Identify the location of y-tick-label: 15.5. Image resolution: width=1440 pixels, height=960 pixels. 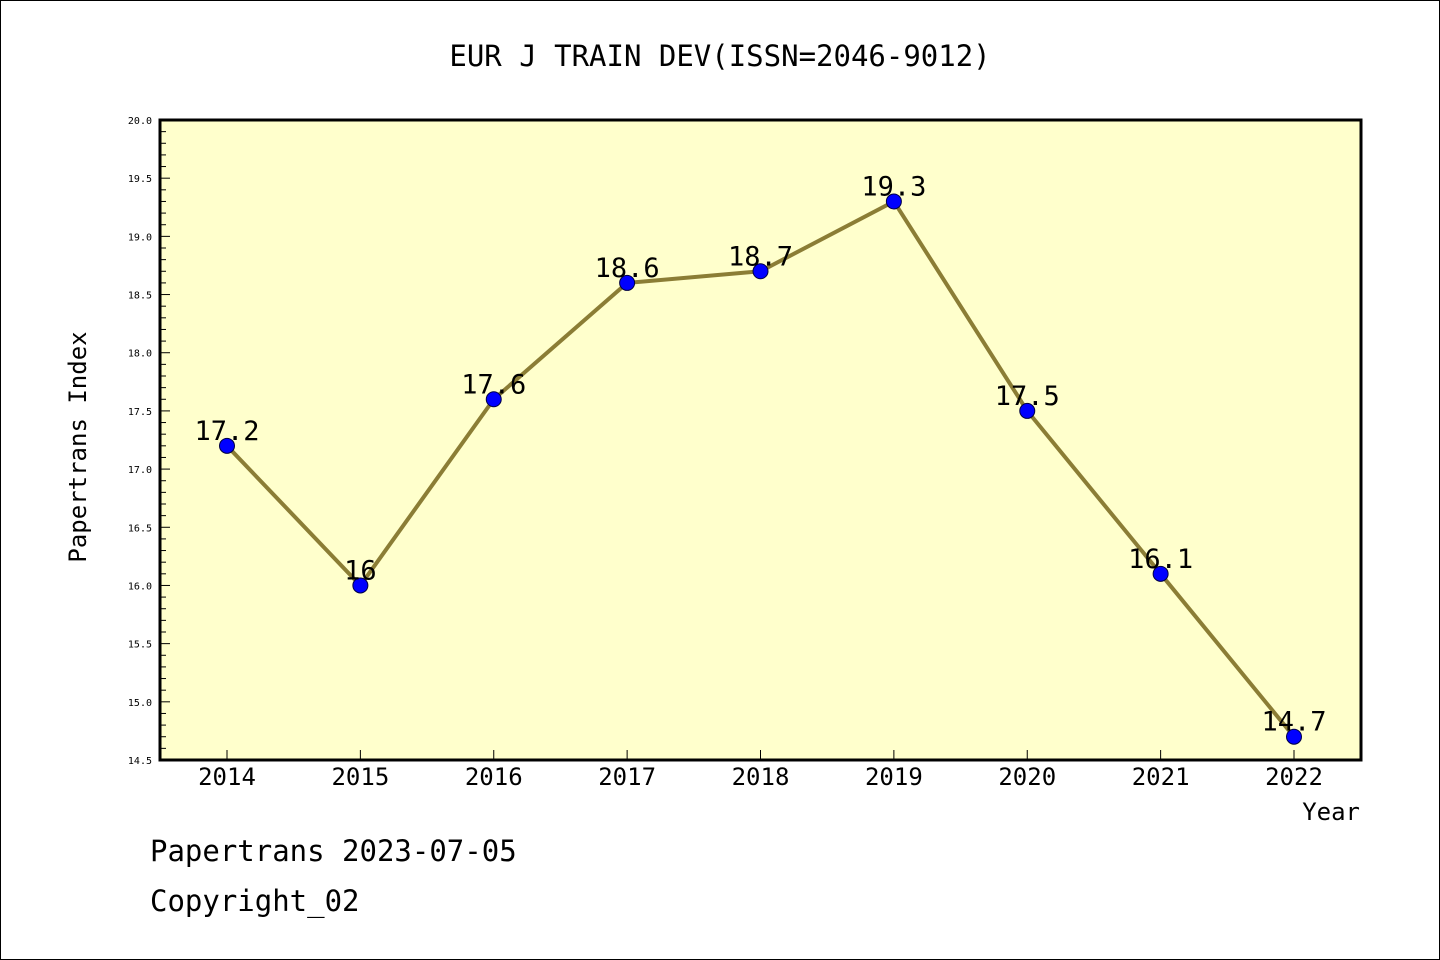
(140, 645).